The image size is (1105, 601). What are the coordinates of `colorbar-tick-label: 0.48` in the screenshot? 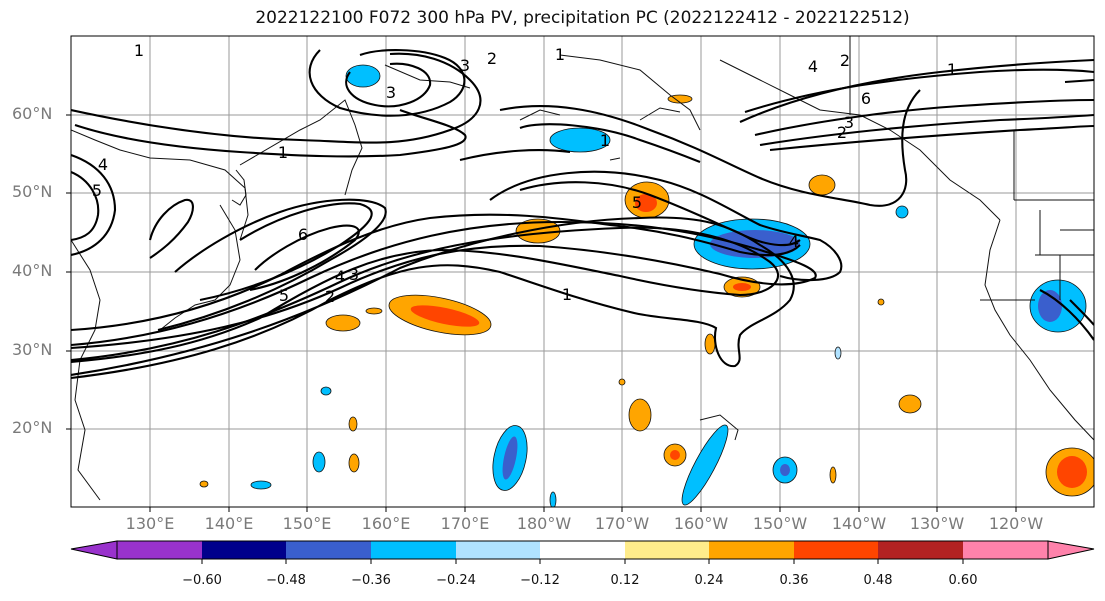 It's located at (878, 580).